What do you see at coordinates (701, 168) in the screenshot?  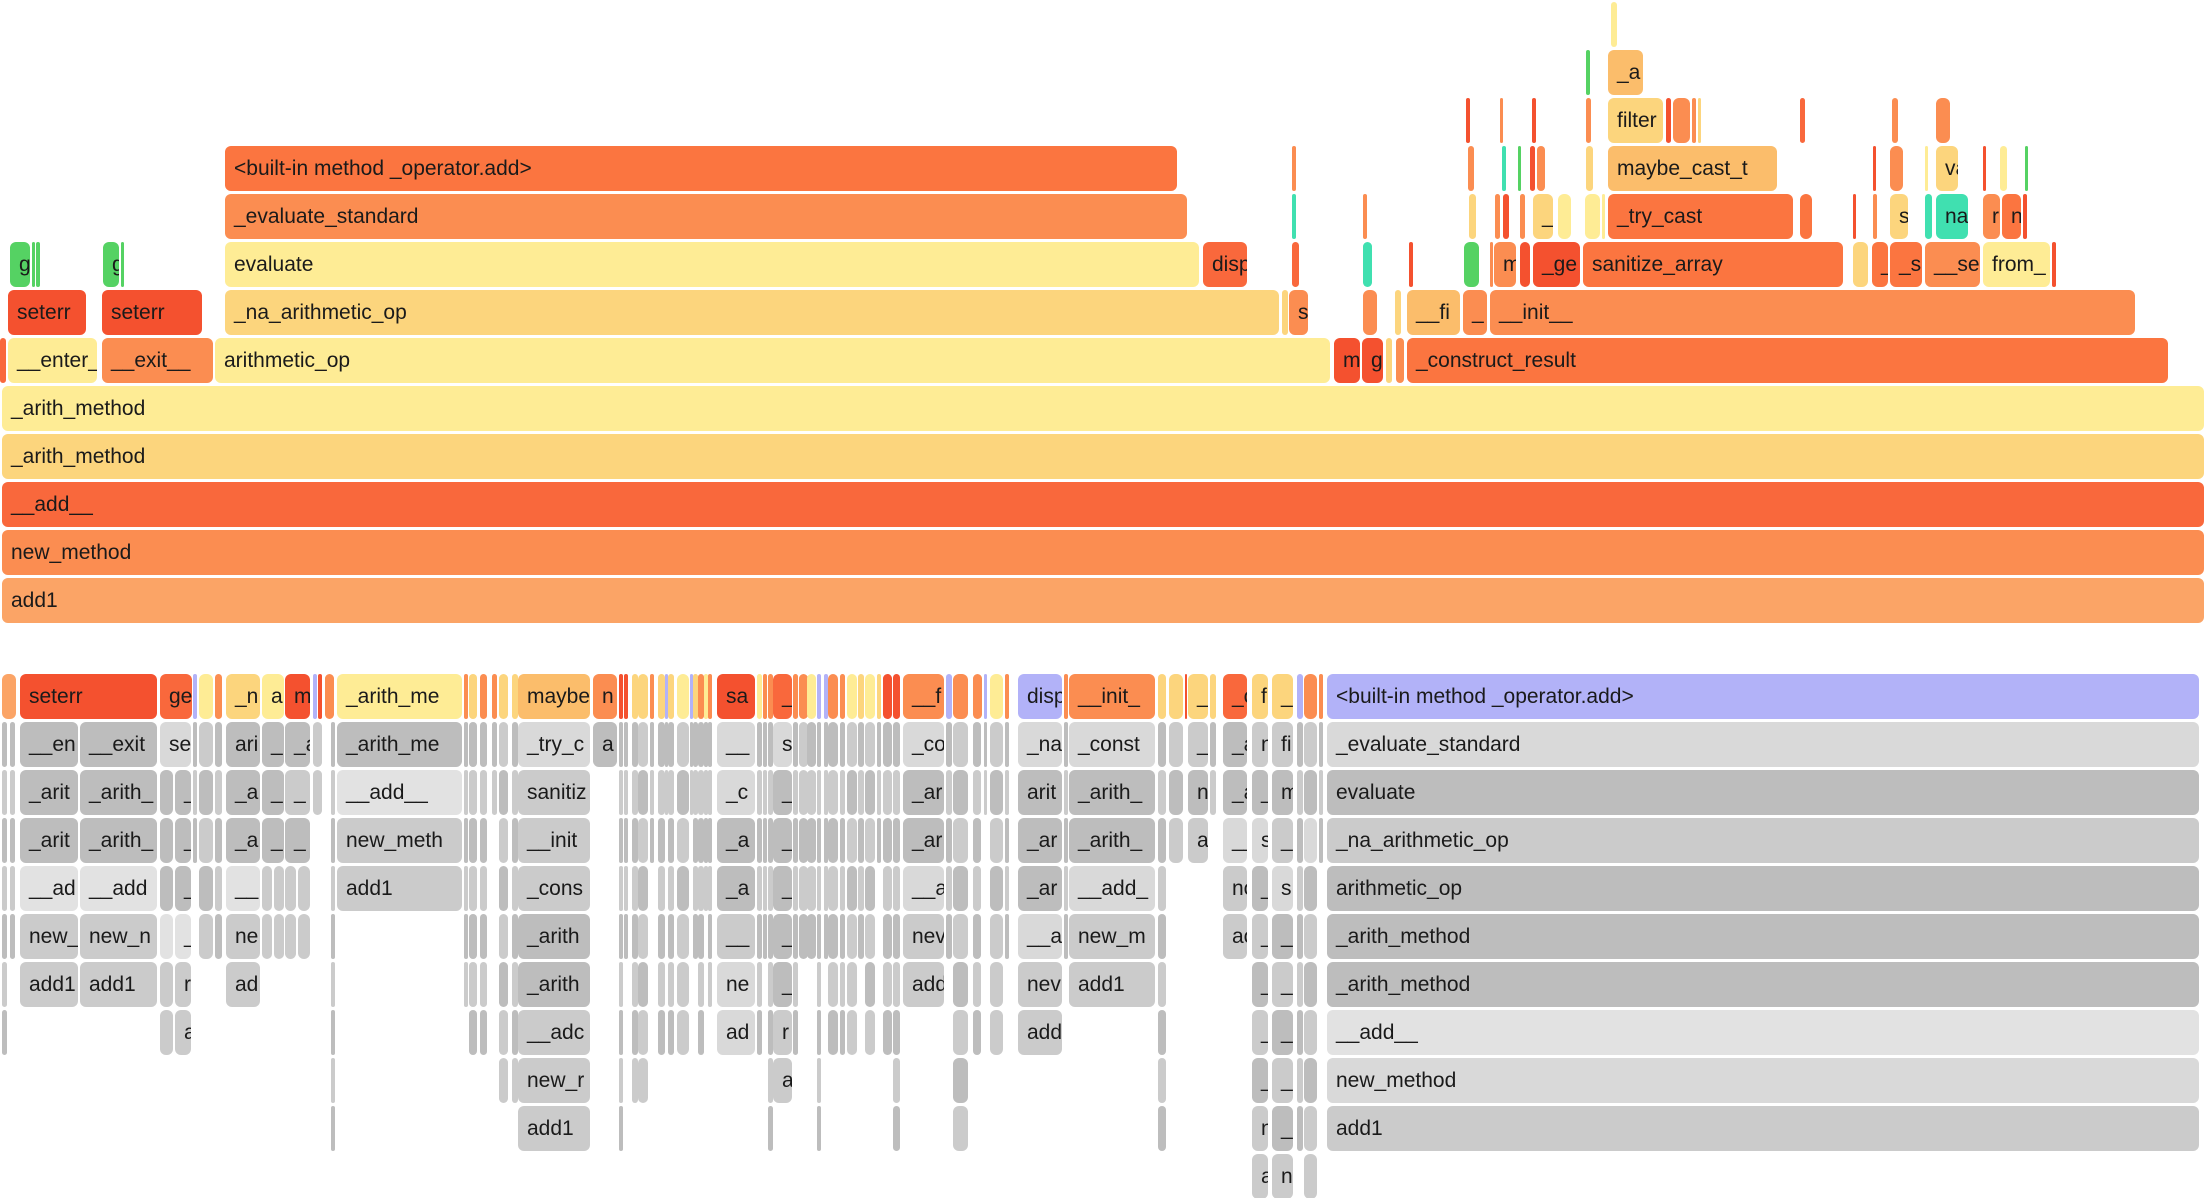 I see `frame--built-in-method-_operator-add-: <built-in method _operator.add>` at bounding box center [701, 168].